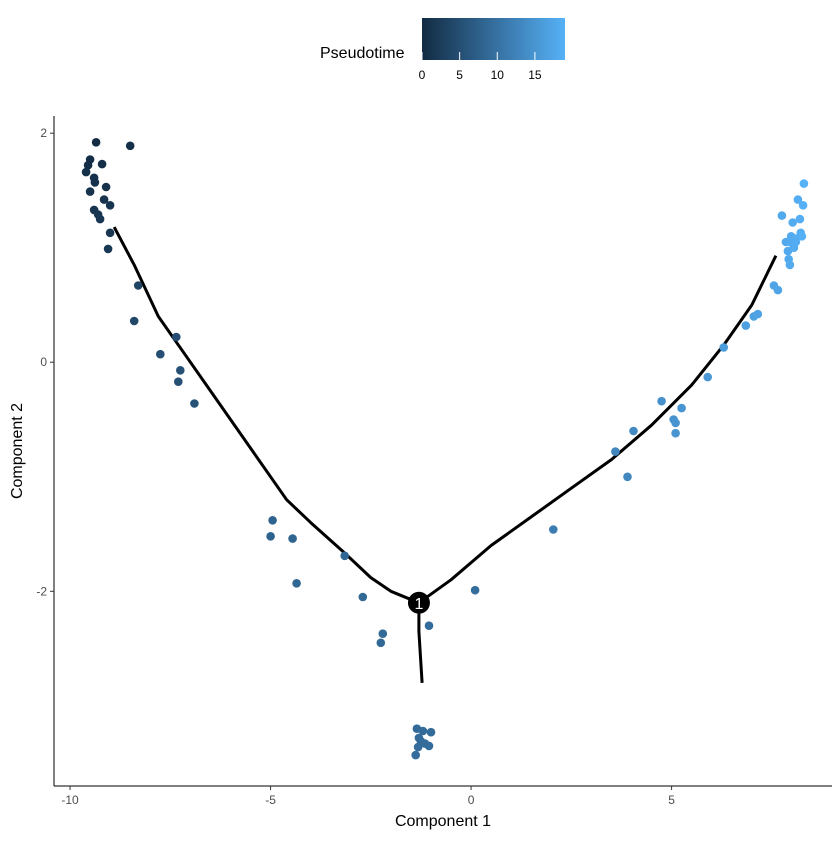  Describe the element at coordinates (368, 796) in the screenshot. I see `x-ticks: -10 -5 0 5` at that location.